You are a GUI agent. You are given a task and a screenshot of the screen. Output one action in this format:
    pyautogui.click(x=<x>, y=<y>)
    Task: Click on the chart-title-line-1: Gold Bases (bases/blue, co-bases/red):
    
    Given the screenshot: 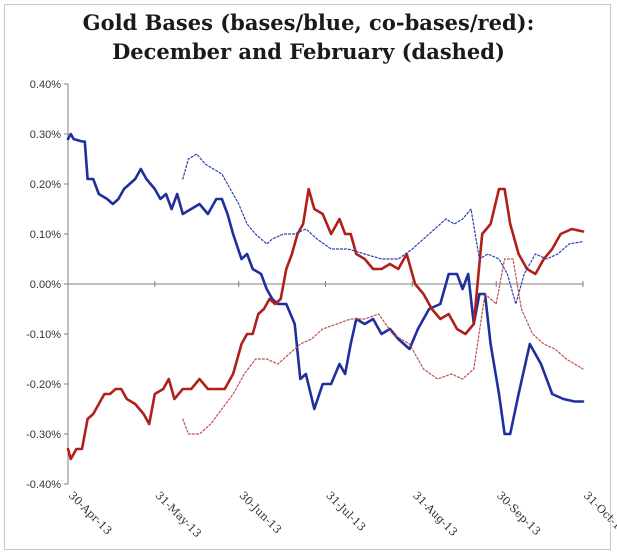 What is the action you would take?
    pyautogui.click(x=308, y=22)
    